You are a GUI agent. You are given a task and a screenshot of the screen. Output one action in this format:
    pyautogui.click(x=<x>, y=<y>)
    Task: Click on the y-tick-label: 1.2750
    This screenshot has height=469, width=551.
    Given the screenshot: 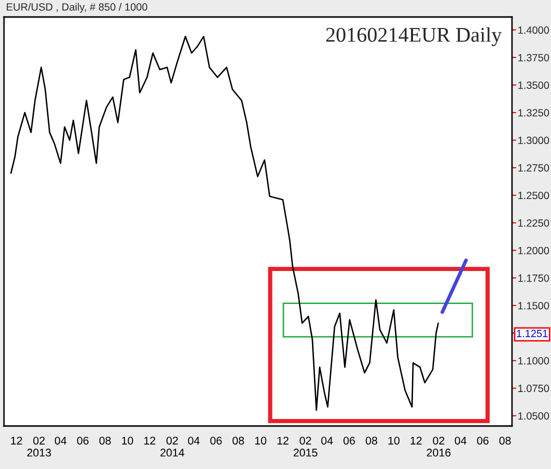 What is the action you would take?
    pyautogui.click(x=534, y=168)
    